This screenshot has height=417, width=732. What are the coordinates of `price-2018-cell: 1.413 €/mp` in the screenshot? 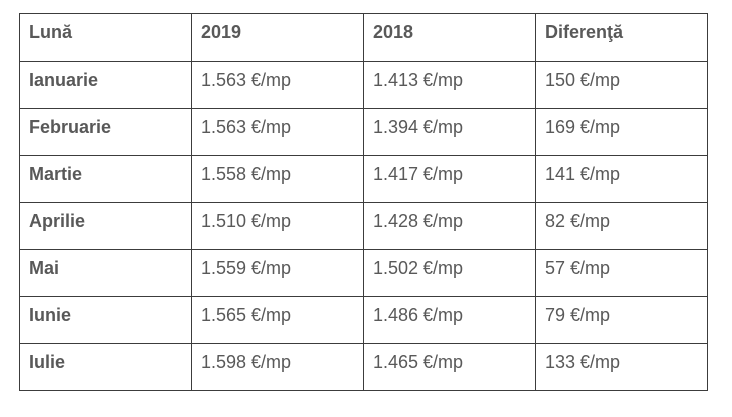 It's located at (449, 85).